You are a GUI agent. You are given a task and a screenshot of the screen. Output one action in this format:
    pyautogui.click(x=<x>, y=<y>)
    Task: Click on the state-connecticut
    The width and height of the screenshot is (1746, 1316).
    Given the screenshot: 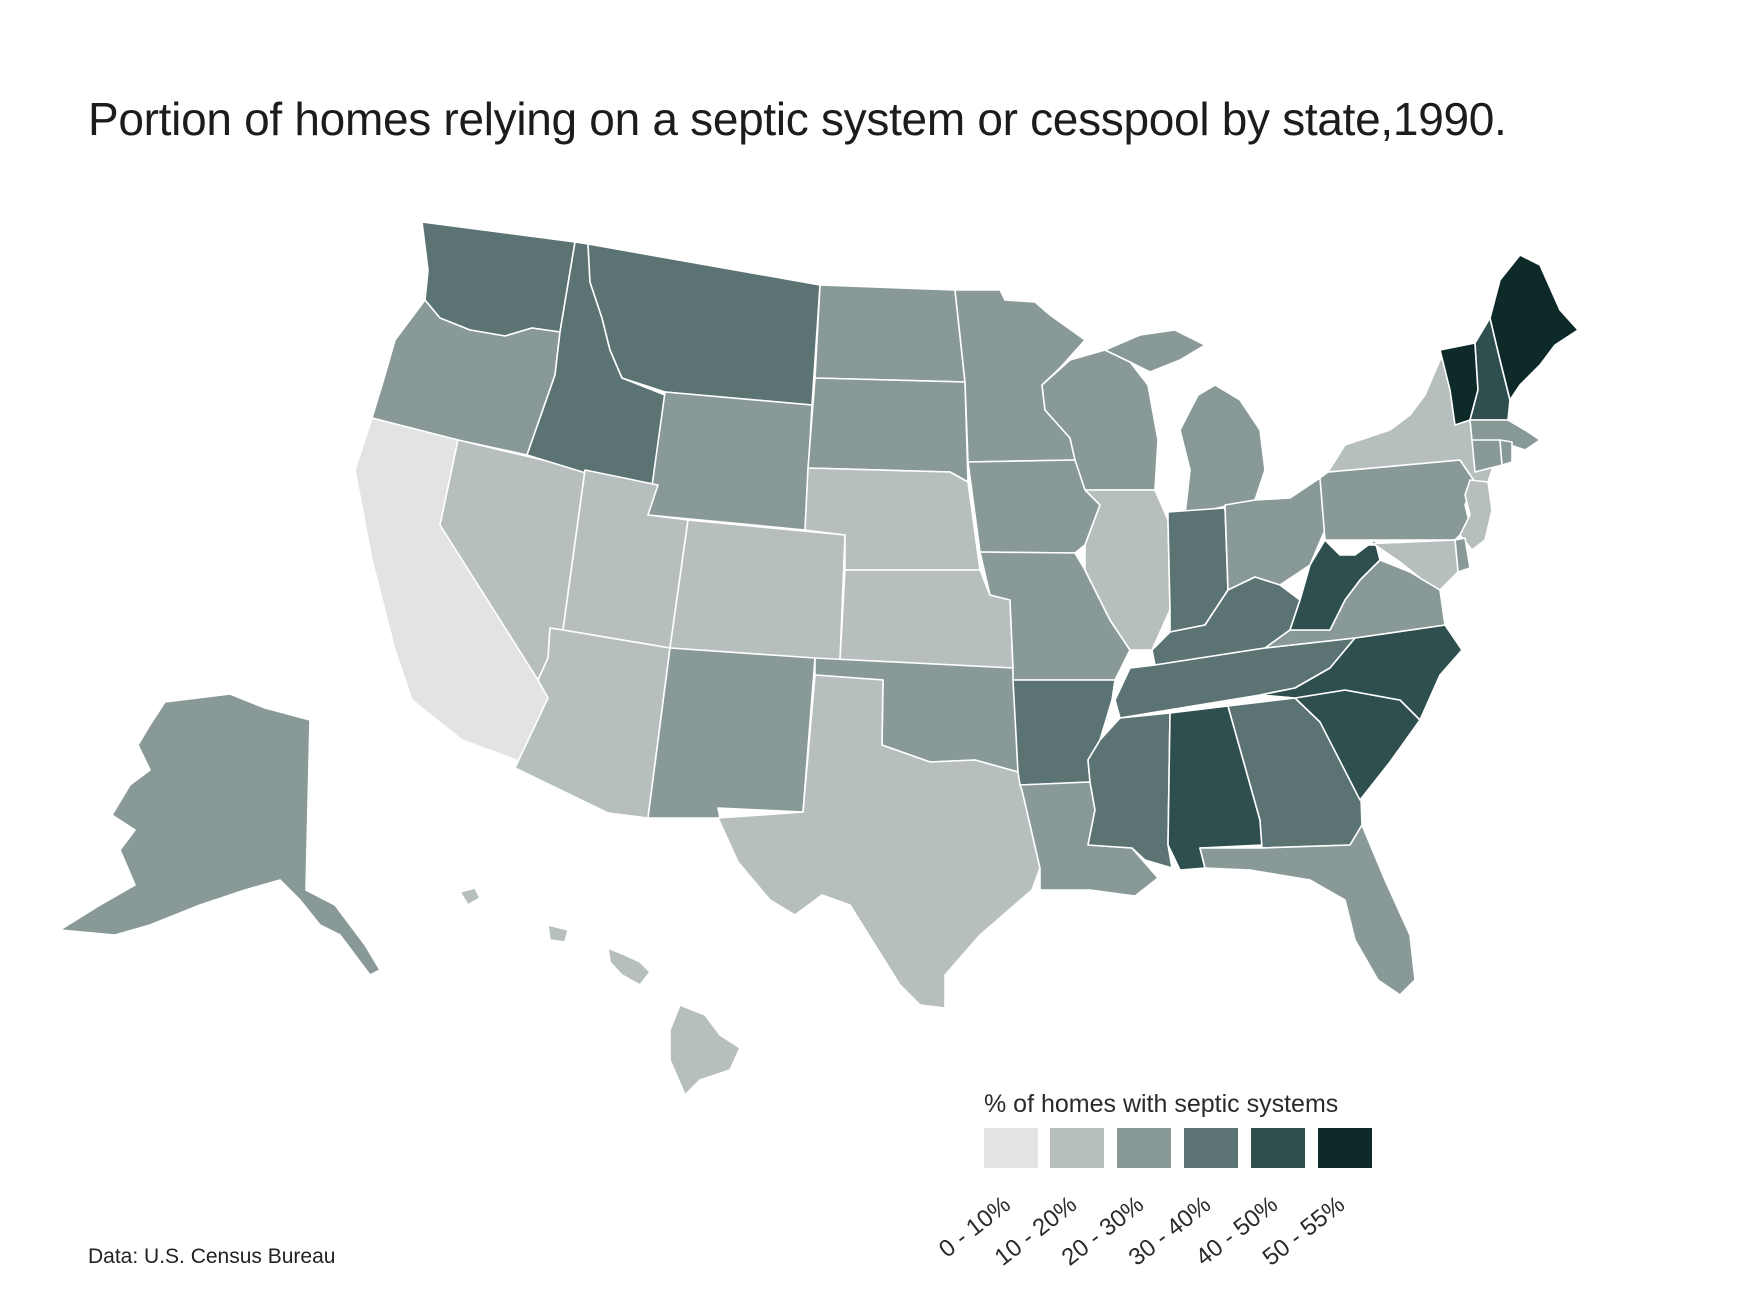 What is the action you would take?
    pyautogui.click(x=1487, y=456)
    